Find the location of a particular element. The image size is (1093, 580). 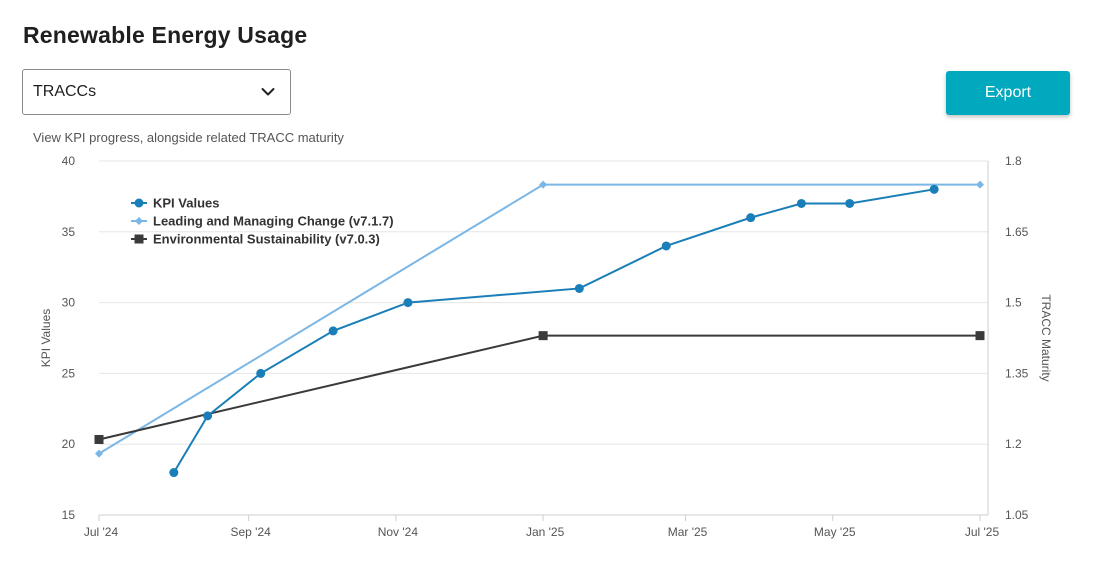

export-button: Export is located at coordinates (1008, 93).